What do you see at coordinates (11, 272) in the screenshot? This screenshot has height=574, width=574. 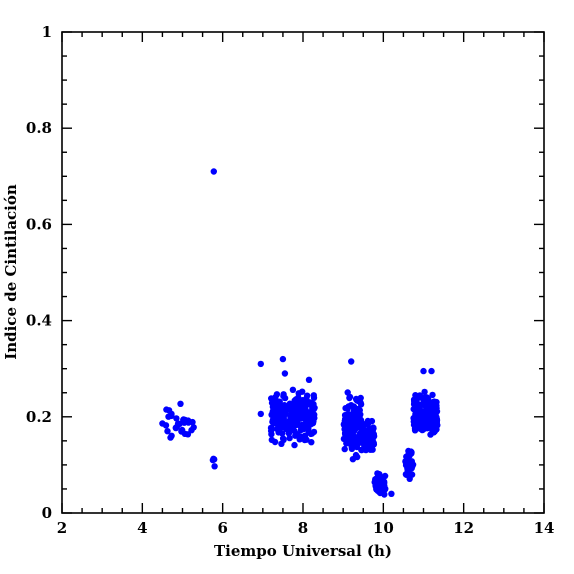 I see `y-axis-label: Indice de Cintilación` at bounding box center [11, 272].